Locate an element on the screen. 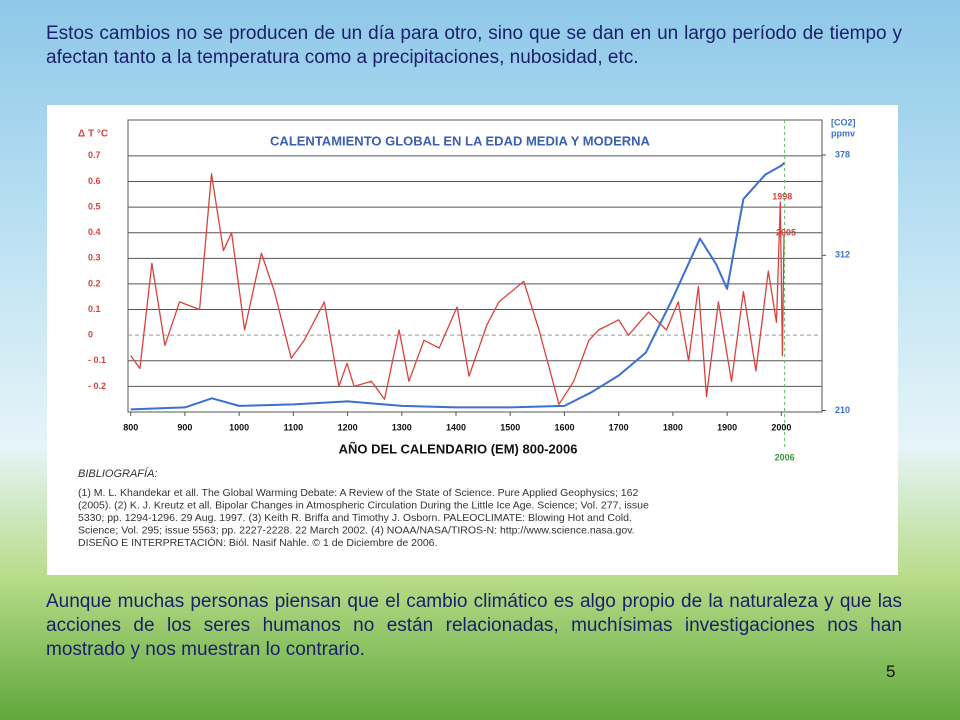 The image size is (960, 720). y-tick-label: 0.3 is located at coordinates (94, 258).